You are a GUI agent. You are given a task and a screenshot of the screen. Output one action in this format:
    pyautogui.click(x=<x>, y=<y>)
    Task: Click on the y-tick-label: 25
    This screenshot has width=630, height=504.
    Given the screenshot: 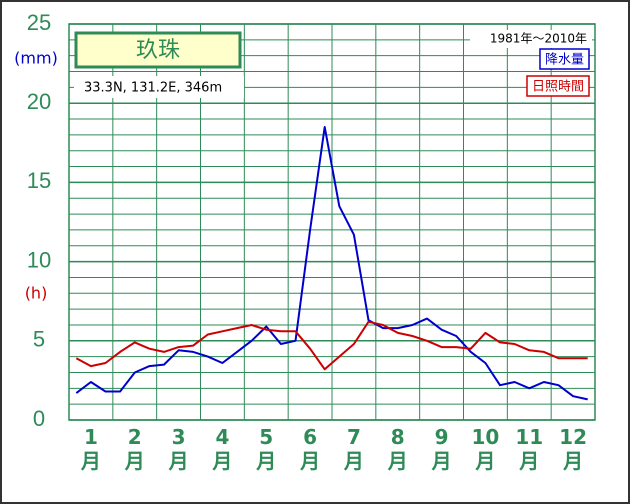 What is the action you would take?
    pyautogui.click(x=39, y=22)
    